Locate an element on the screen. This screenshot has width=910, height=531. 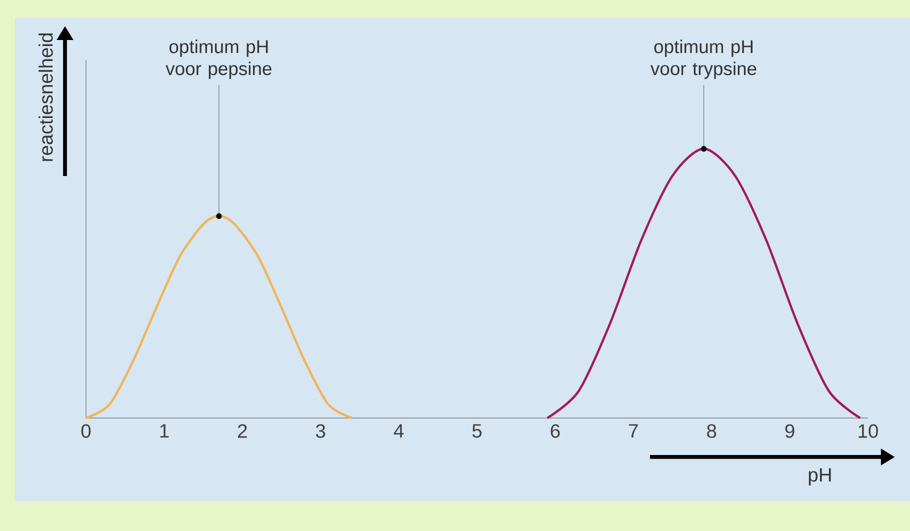
x-tick-label: 8 is located at coordinates (711, 431).